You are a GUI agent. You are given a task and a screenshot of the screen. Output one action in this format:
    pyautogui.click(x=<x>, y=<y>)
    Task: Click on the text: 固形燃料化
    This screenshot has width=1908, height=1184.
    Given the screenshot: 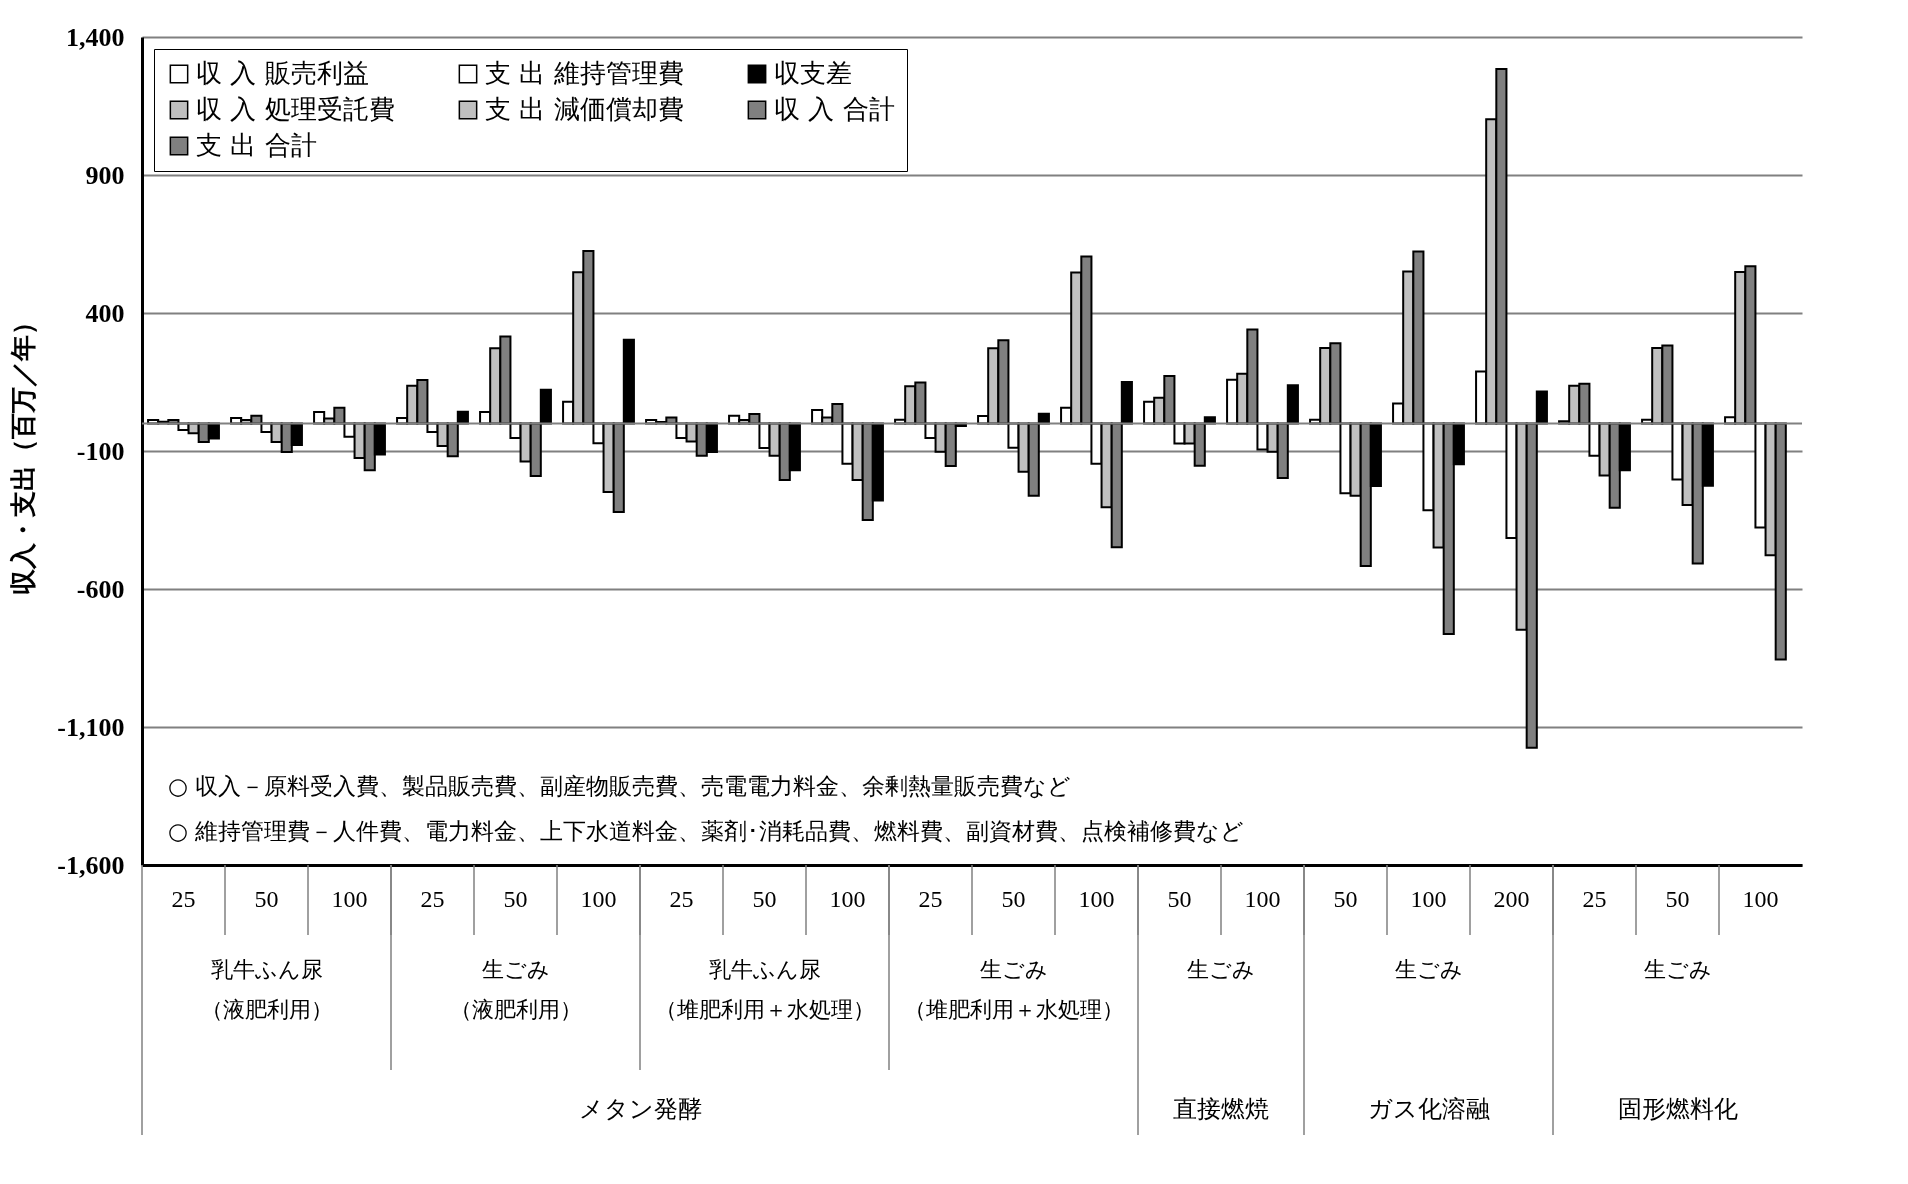 What is the action you would take?
    pyautogui.click(x=1677, y=1109)
    